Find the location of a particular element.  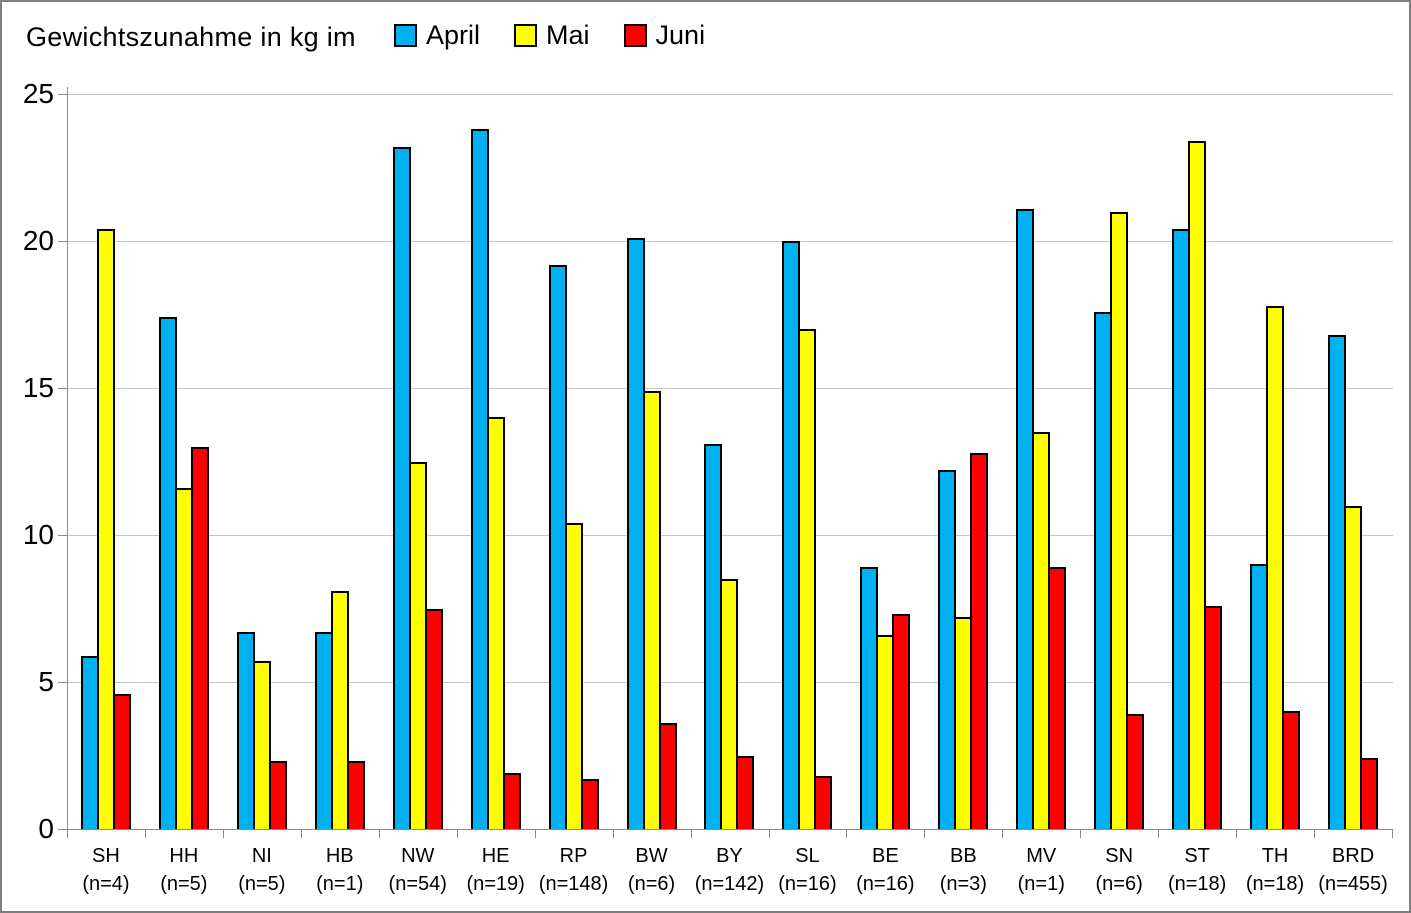

x-label-he: HE (n=19) is located at coordinates (496, 870).